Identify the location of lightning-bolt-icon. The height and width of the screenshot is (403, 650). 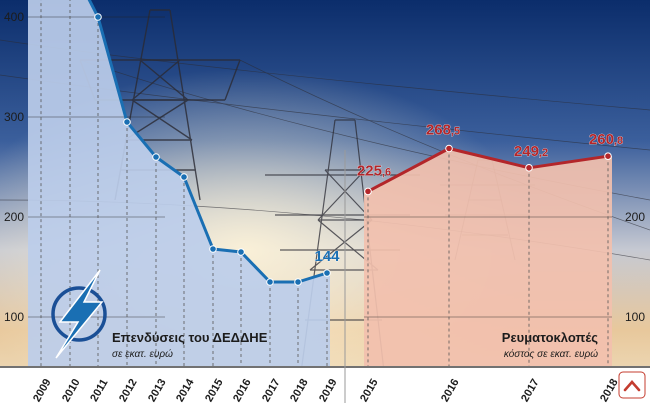
(79, 314).